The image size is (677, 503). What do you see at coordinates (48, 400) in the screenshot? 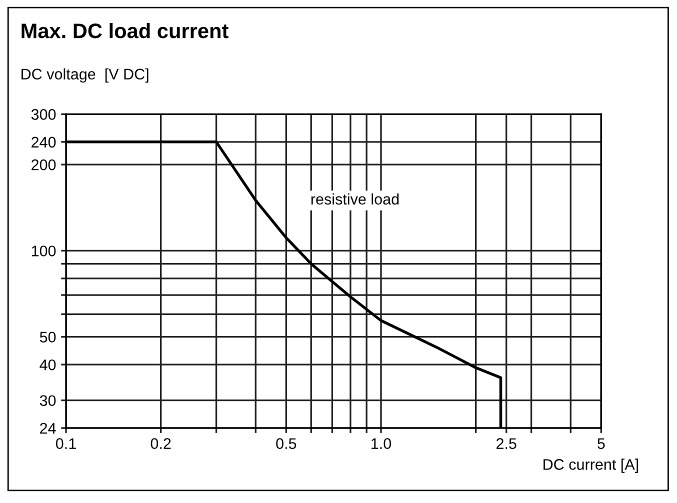
I see `y-tick-label: 30` at bounding box center [48, 400].